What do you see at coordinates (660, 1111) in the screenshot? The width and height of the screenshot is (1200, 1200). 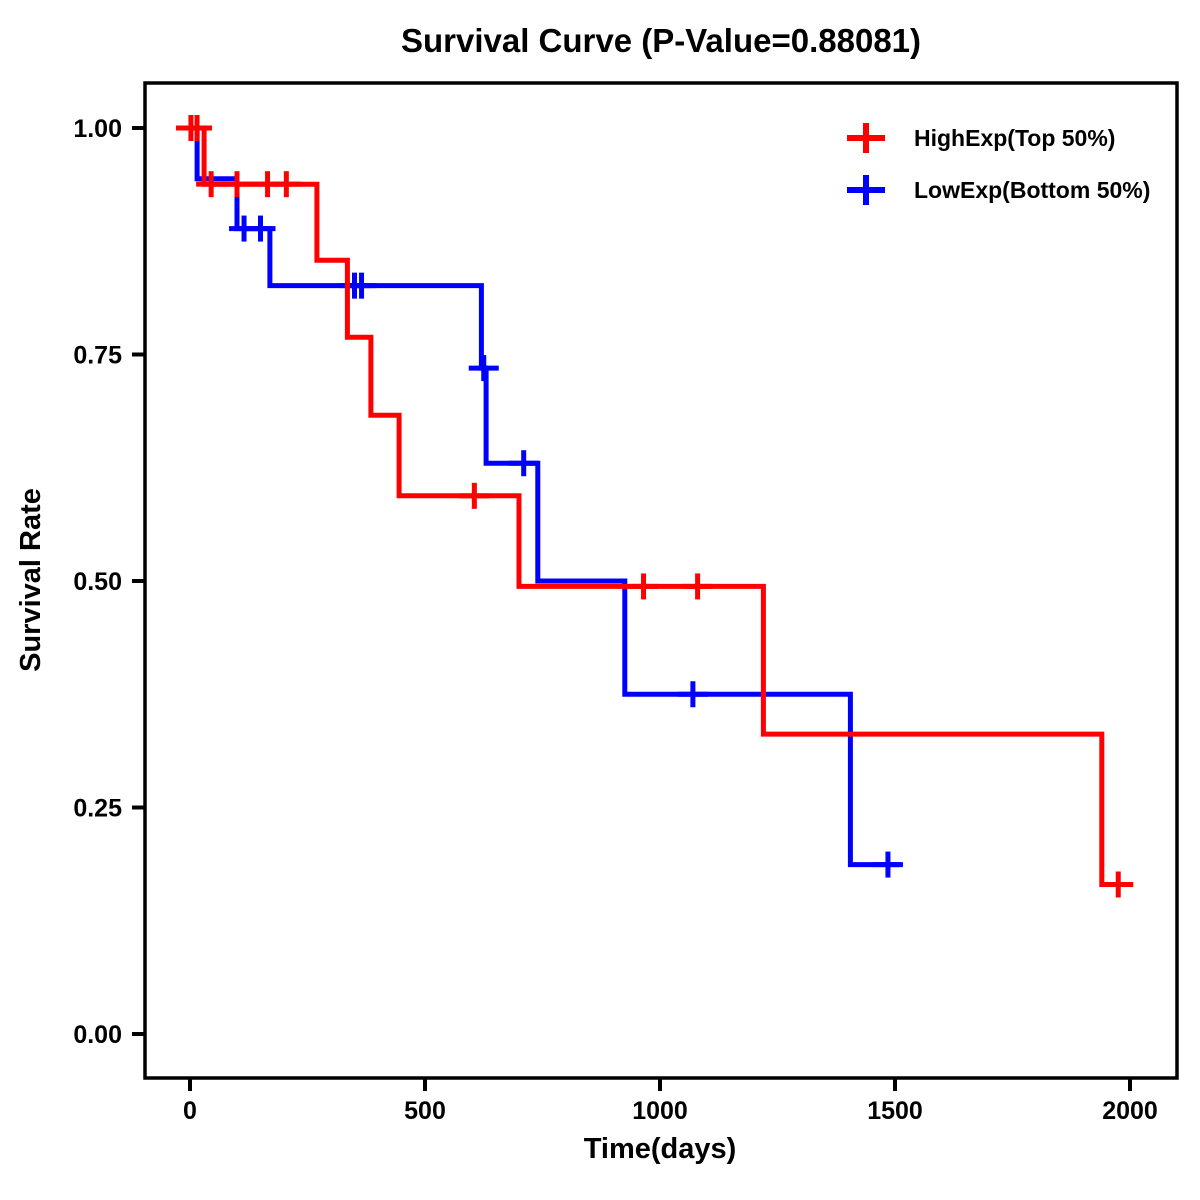 I see `x-axis-tick-label: 1000` at bounding box center [660, 1111].